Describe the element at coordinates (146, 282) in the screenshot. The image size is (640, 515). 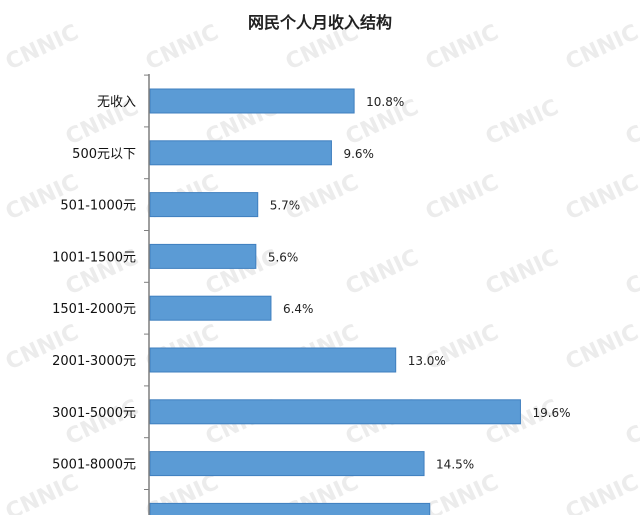
I see `y-axis-ticks` at that location.